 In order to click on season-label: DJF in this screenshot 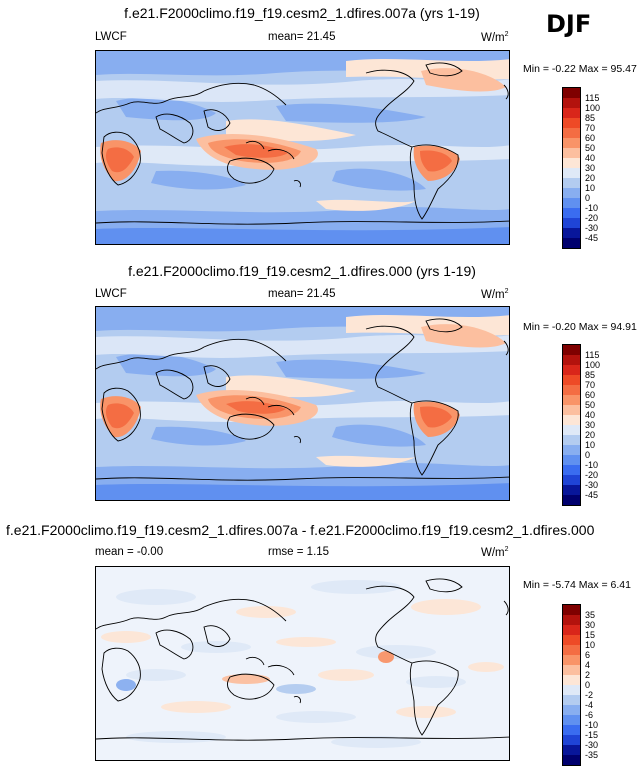, I will do `click(569, 24)`.